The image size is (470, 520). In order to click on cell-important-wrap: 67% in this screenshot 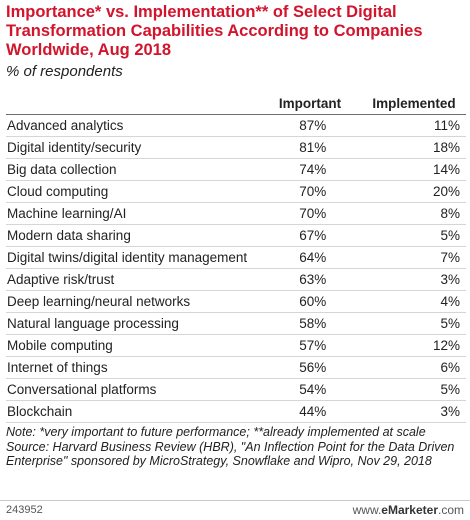, I will do `click(310, 235)`.